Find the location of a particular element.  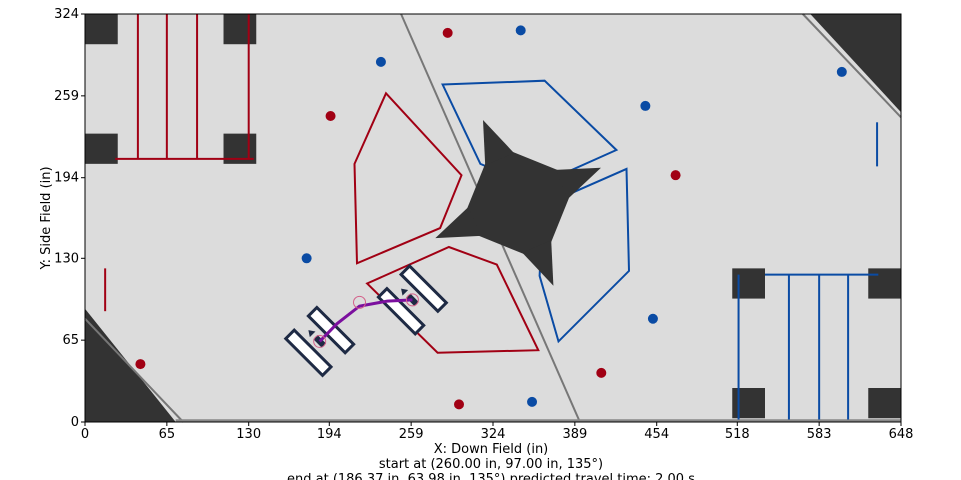

x-tick-label-9: 583 is located at coordinates (819, 434).